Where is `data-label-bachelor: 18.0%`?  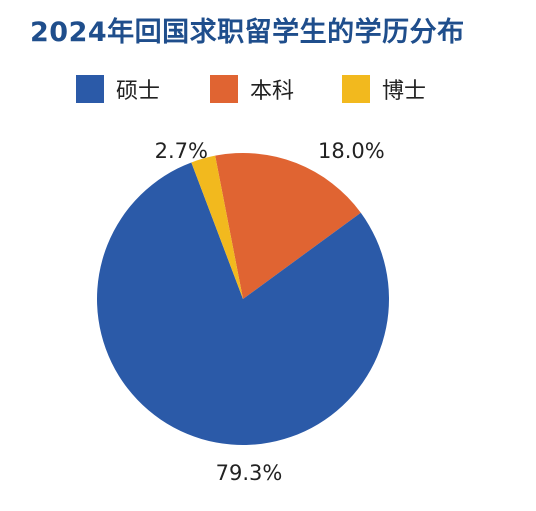
data-label-bachelor: 18.0% is located at coordinates (351, 151).